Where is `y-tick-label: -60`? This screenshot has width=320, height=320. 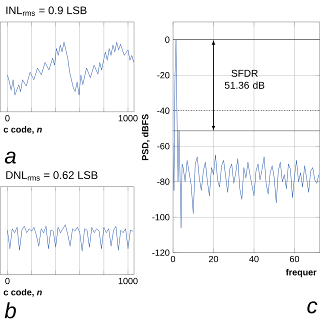 y-tick-label: -60 is located at coordinates (163, 146).